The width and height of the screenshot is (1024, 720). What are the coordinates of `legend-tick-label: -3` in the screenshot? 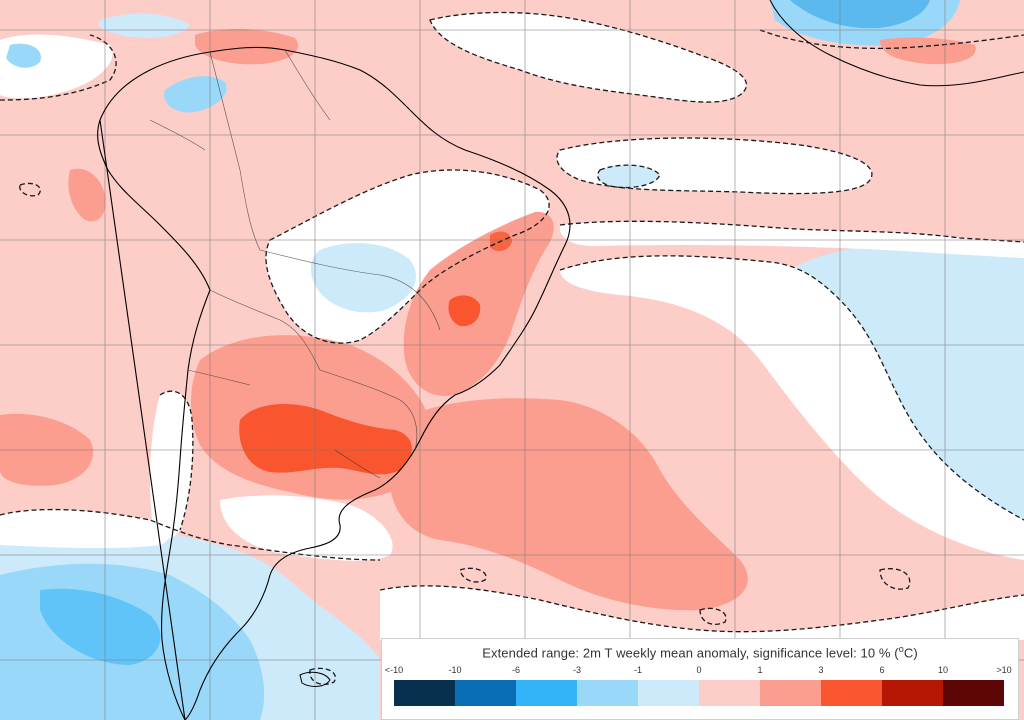 It's located at (577, 670).